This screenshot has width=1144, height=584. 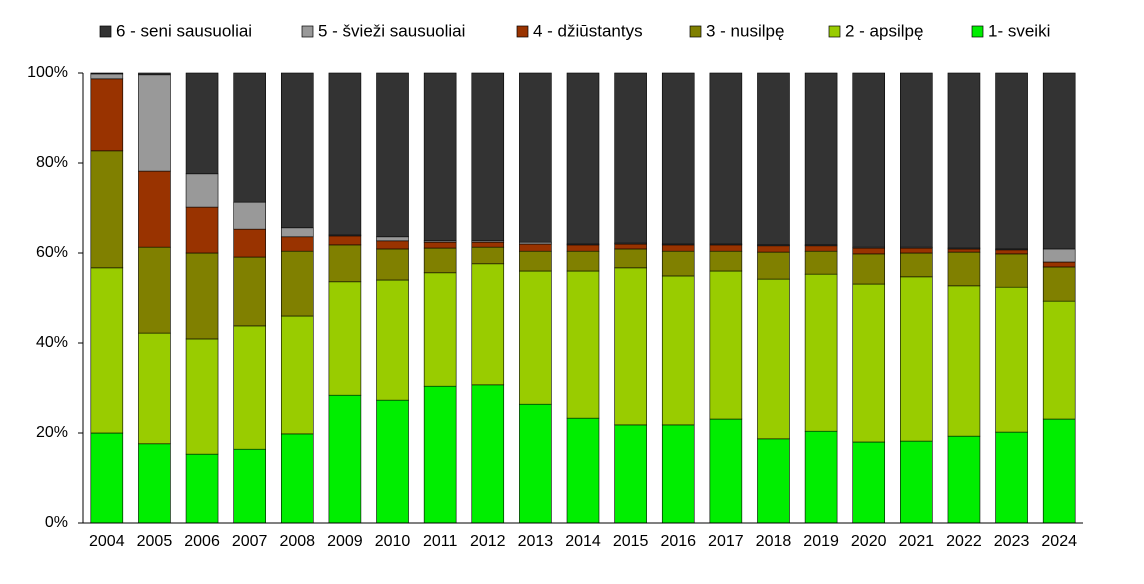 I want to click on x-tick-label: 2011, so click(x=440, y=541).